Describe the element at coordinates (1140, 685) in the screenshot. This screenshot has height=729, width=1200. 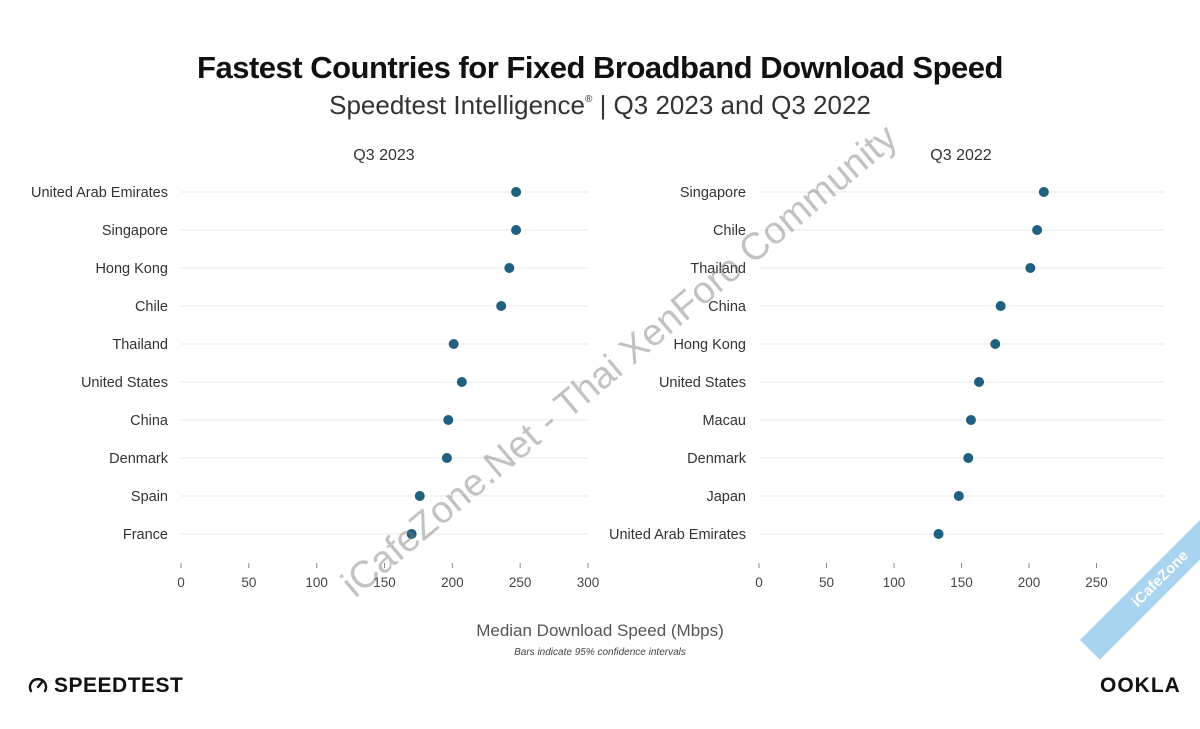
I see `ookla-logo: OOKLA` at that location.